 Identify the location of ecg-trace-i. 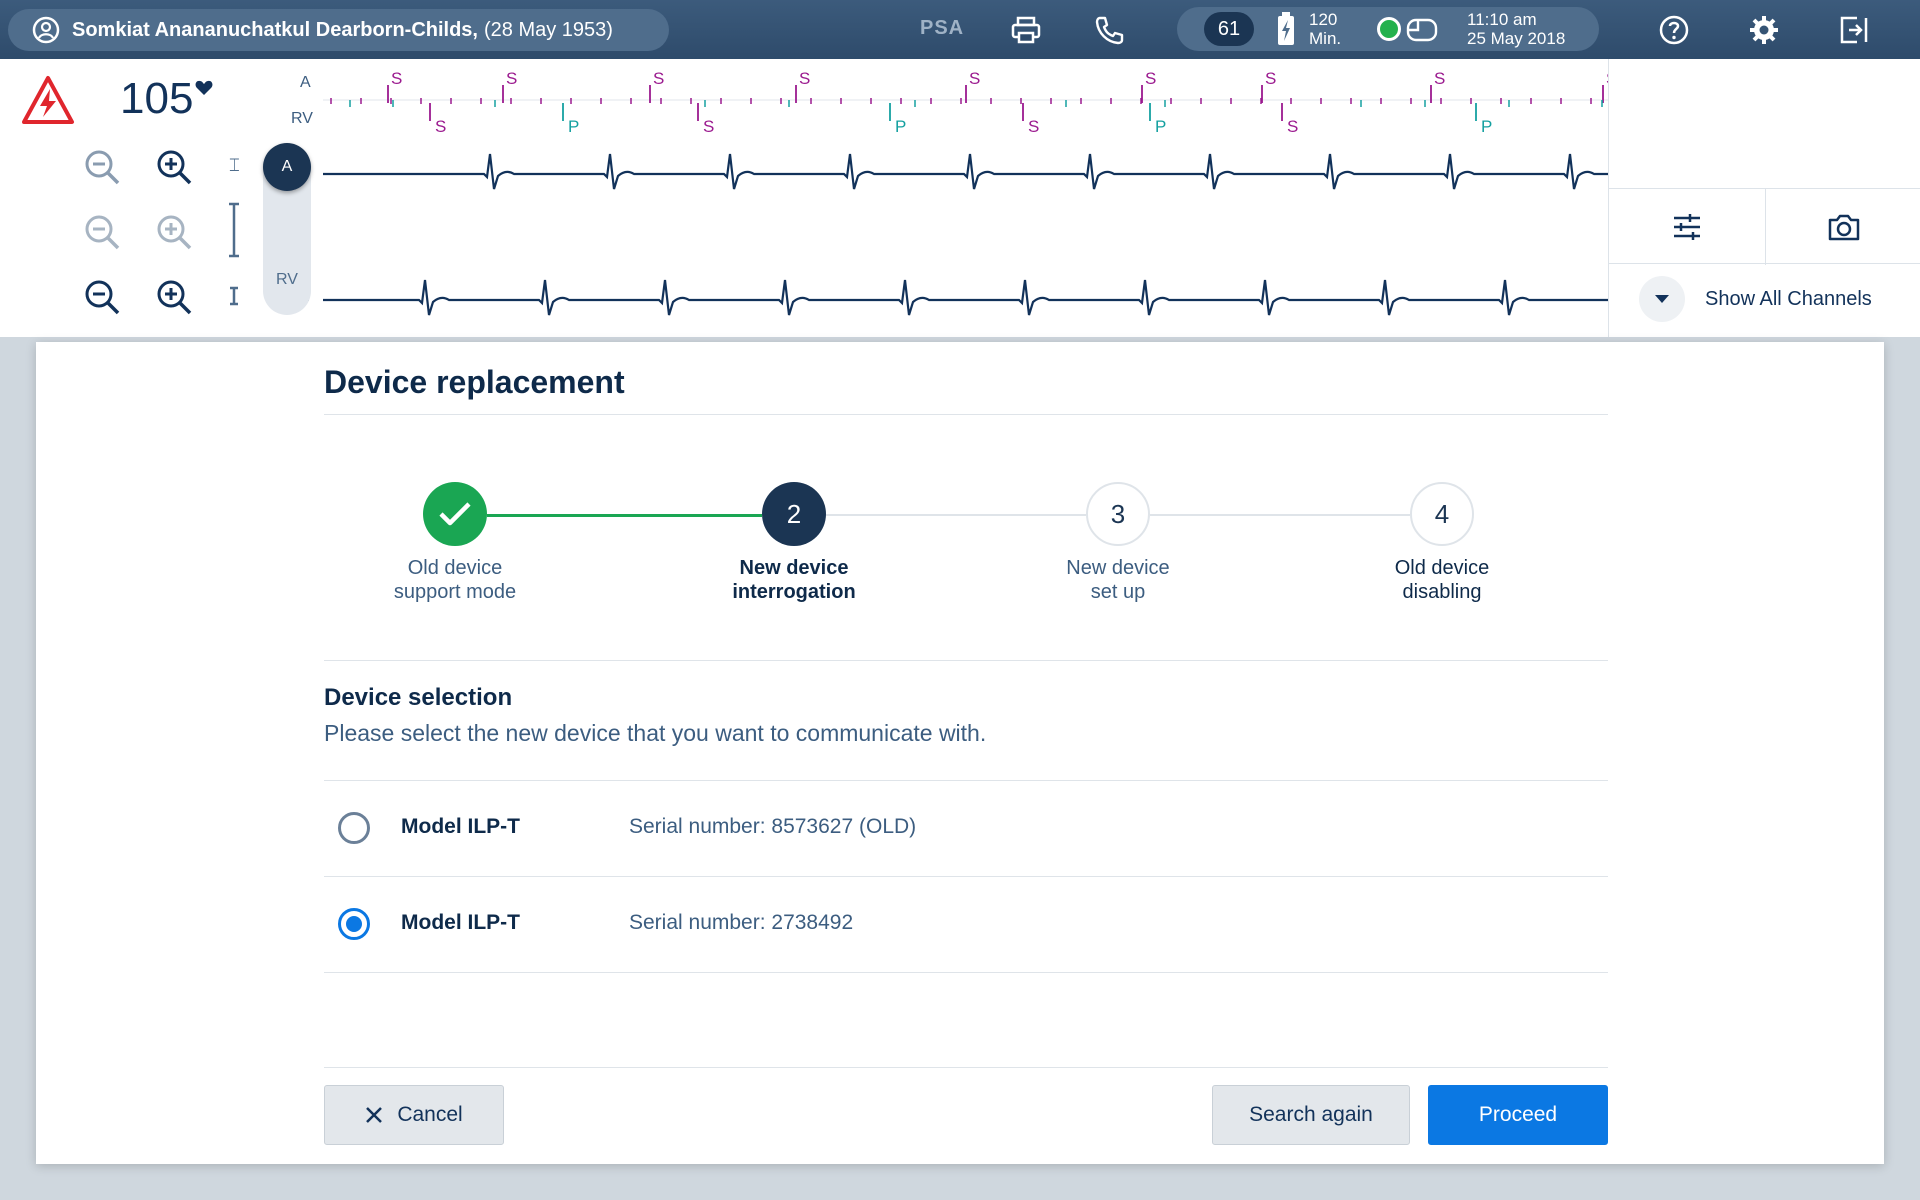
(965, 297).